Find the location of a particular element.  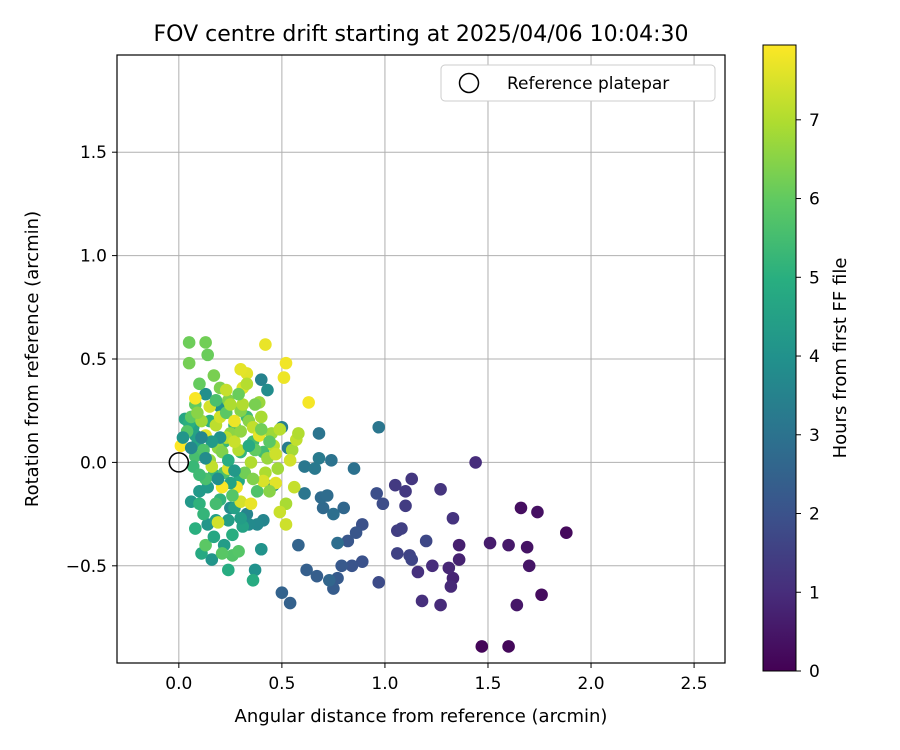

x-tick-label: 2.0 is located at coordinates (591, 684).